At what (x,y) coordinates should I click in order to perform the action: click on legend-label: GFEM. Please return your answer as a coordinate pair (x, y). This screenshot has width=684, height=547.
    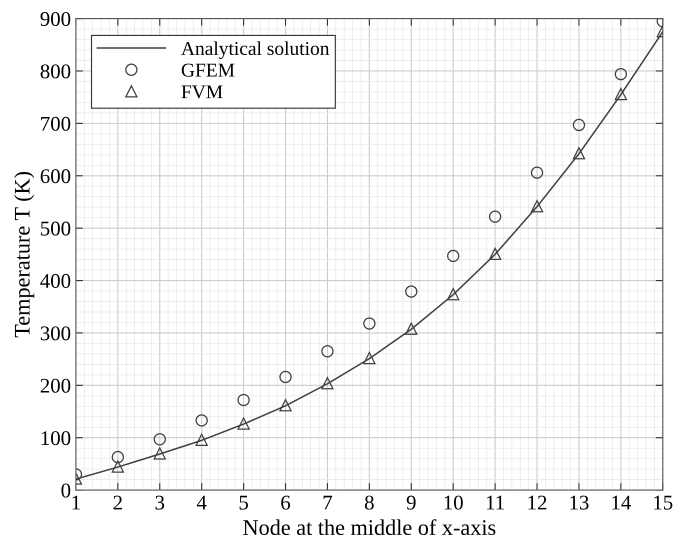
    Looking at the image, I should click on (208, 70).